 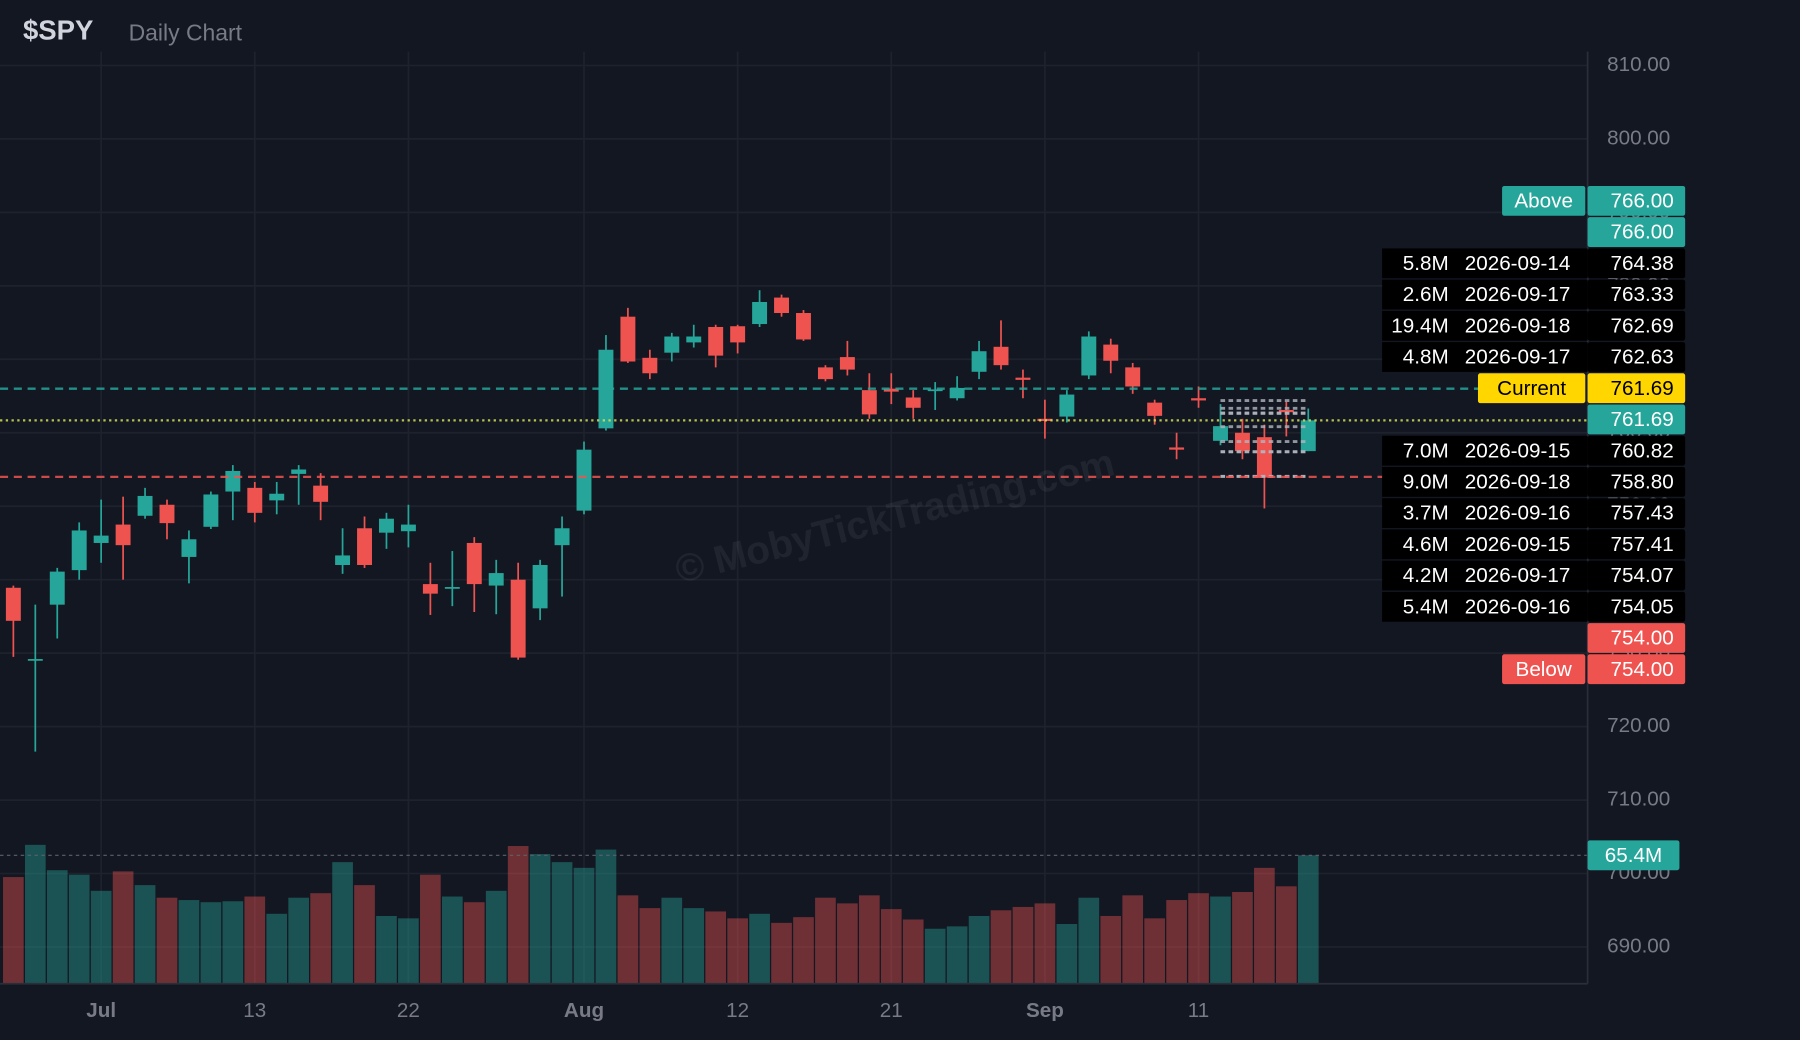 What do you see at coordinates (1518, 357) in the screenshot?
I see `order-date: 2026-09-17` at bounding box center [1518, 357].